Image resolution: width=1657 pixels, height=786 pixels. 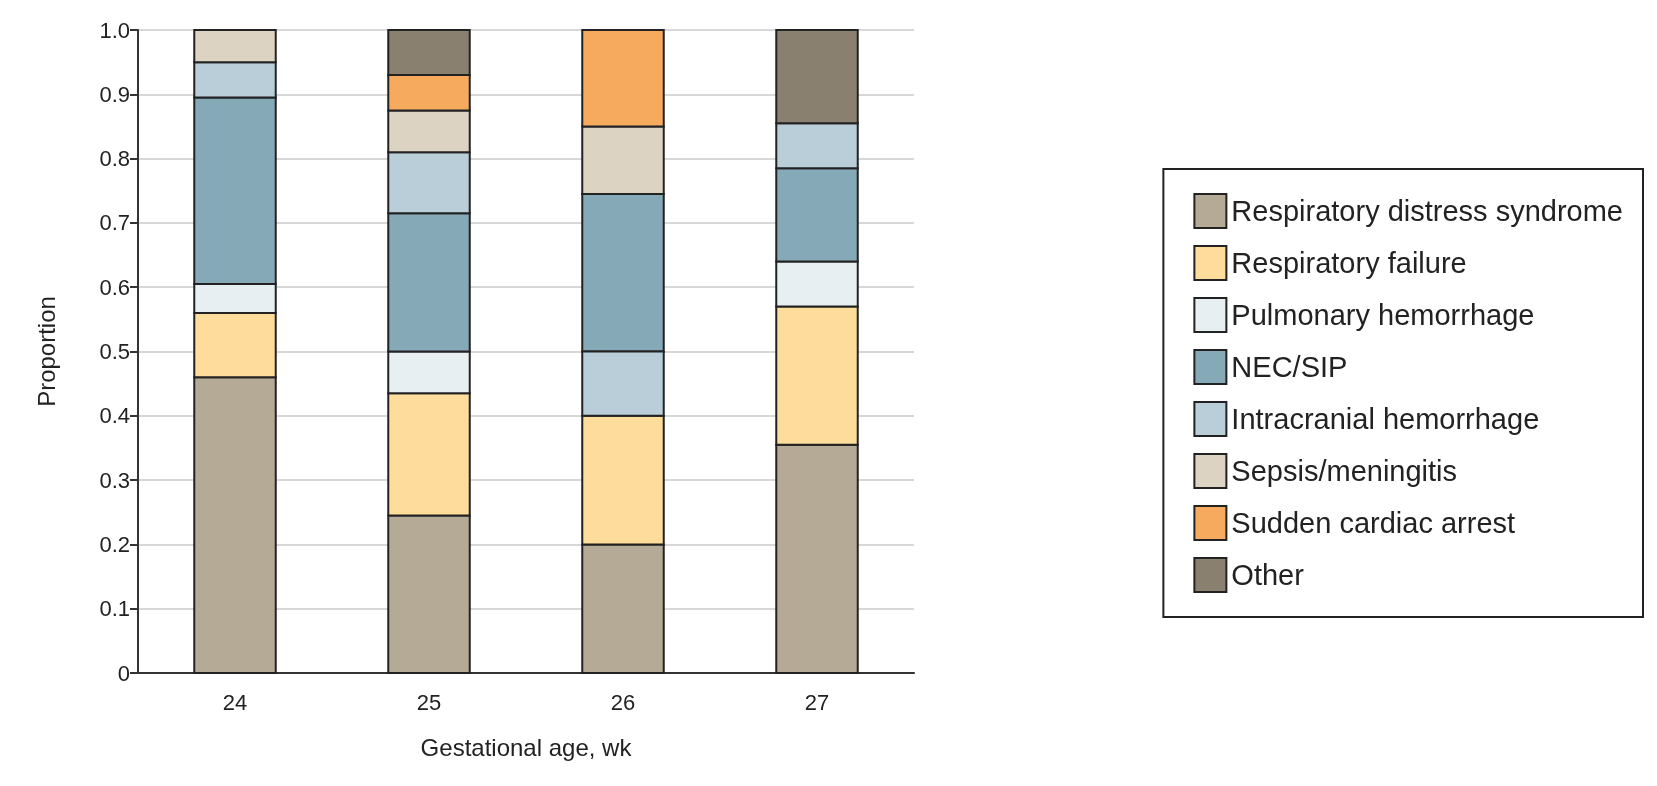 I want to click on x-axis-title: Gestational age, wk, so click(x=526, y=747).